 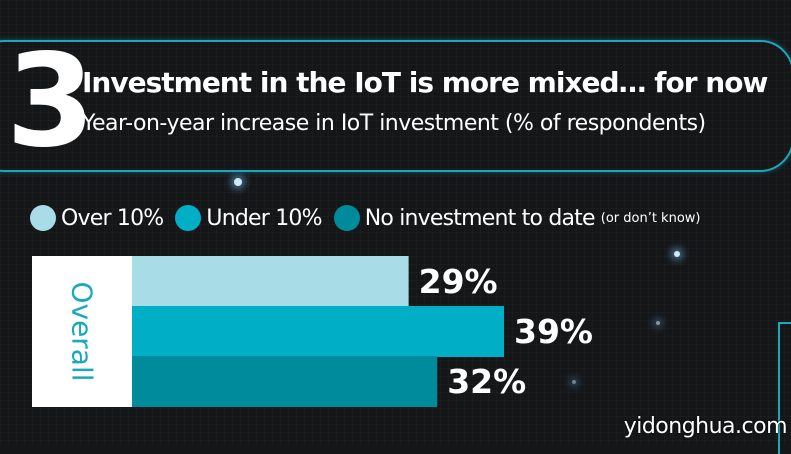 I want to click on legend-item-under-10: Under 10%, so click(x=249, y=218).